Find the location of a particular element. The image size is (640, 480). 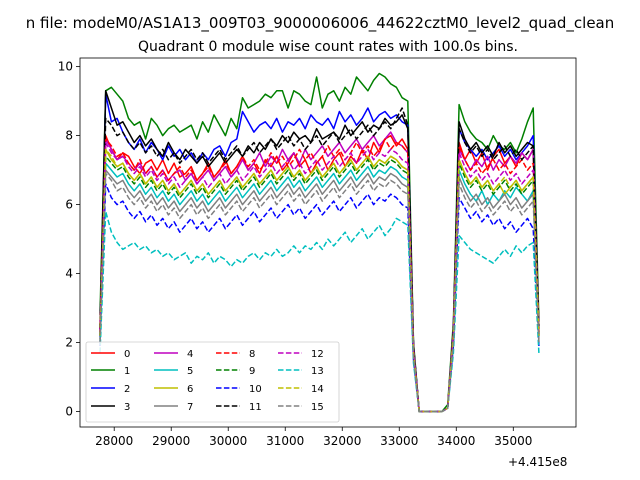

legend-label-0: 0 is located at coordinates (127, 354).